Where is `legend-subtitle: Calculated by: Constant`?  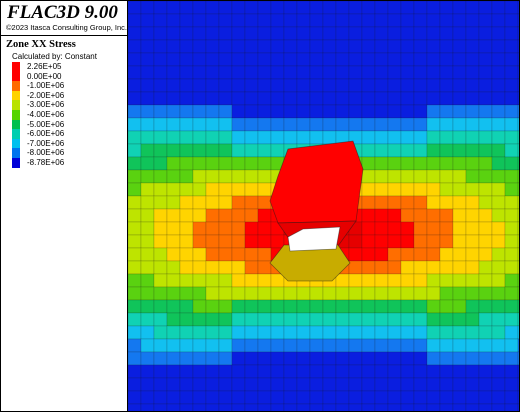 legend-subtitle: Calculated by: Constant is located at coordinates (54, 56).